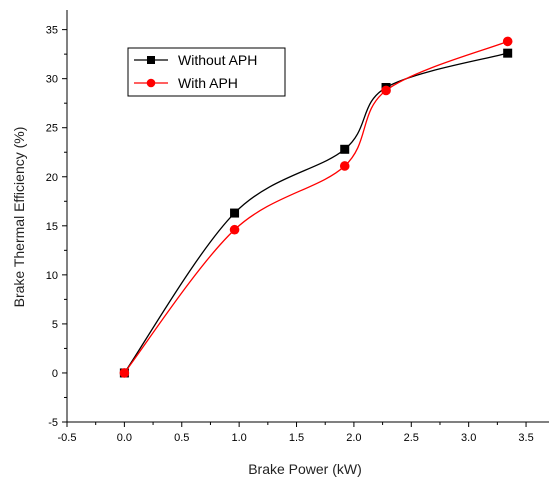 This screenshot has height=482, width=553. What do you see at coordinates (525, 438) in the screenshot?
I see `x-tick-label: 3.5` at bounding box center [525, 438].